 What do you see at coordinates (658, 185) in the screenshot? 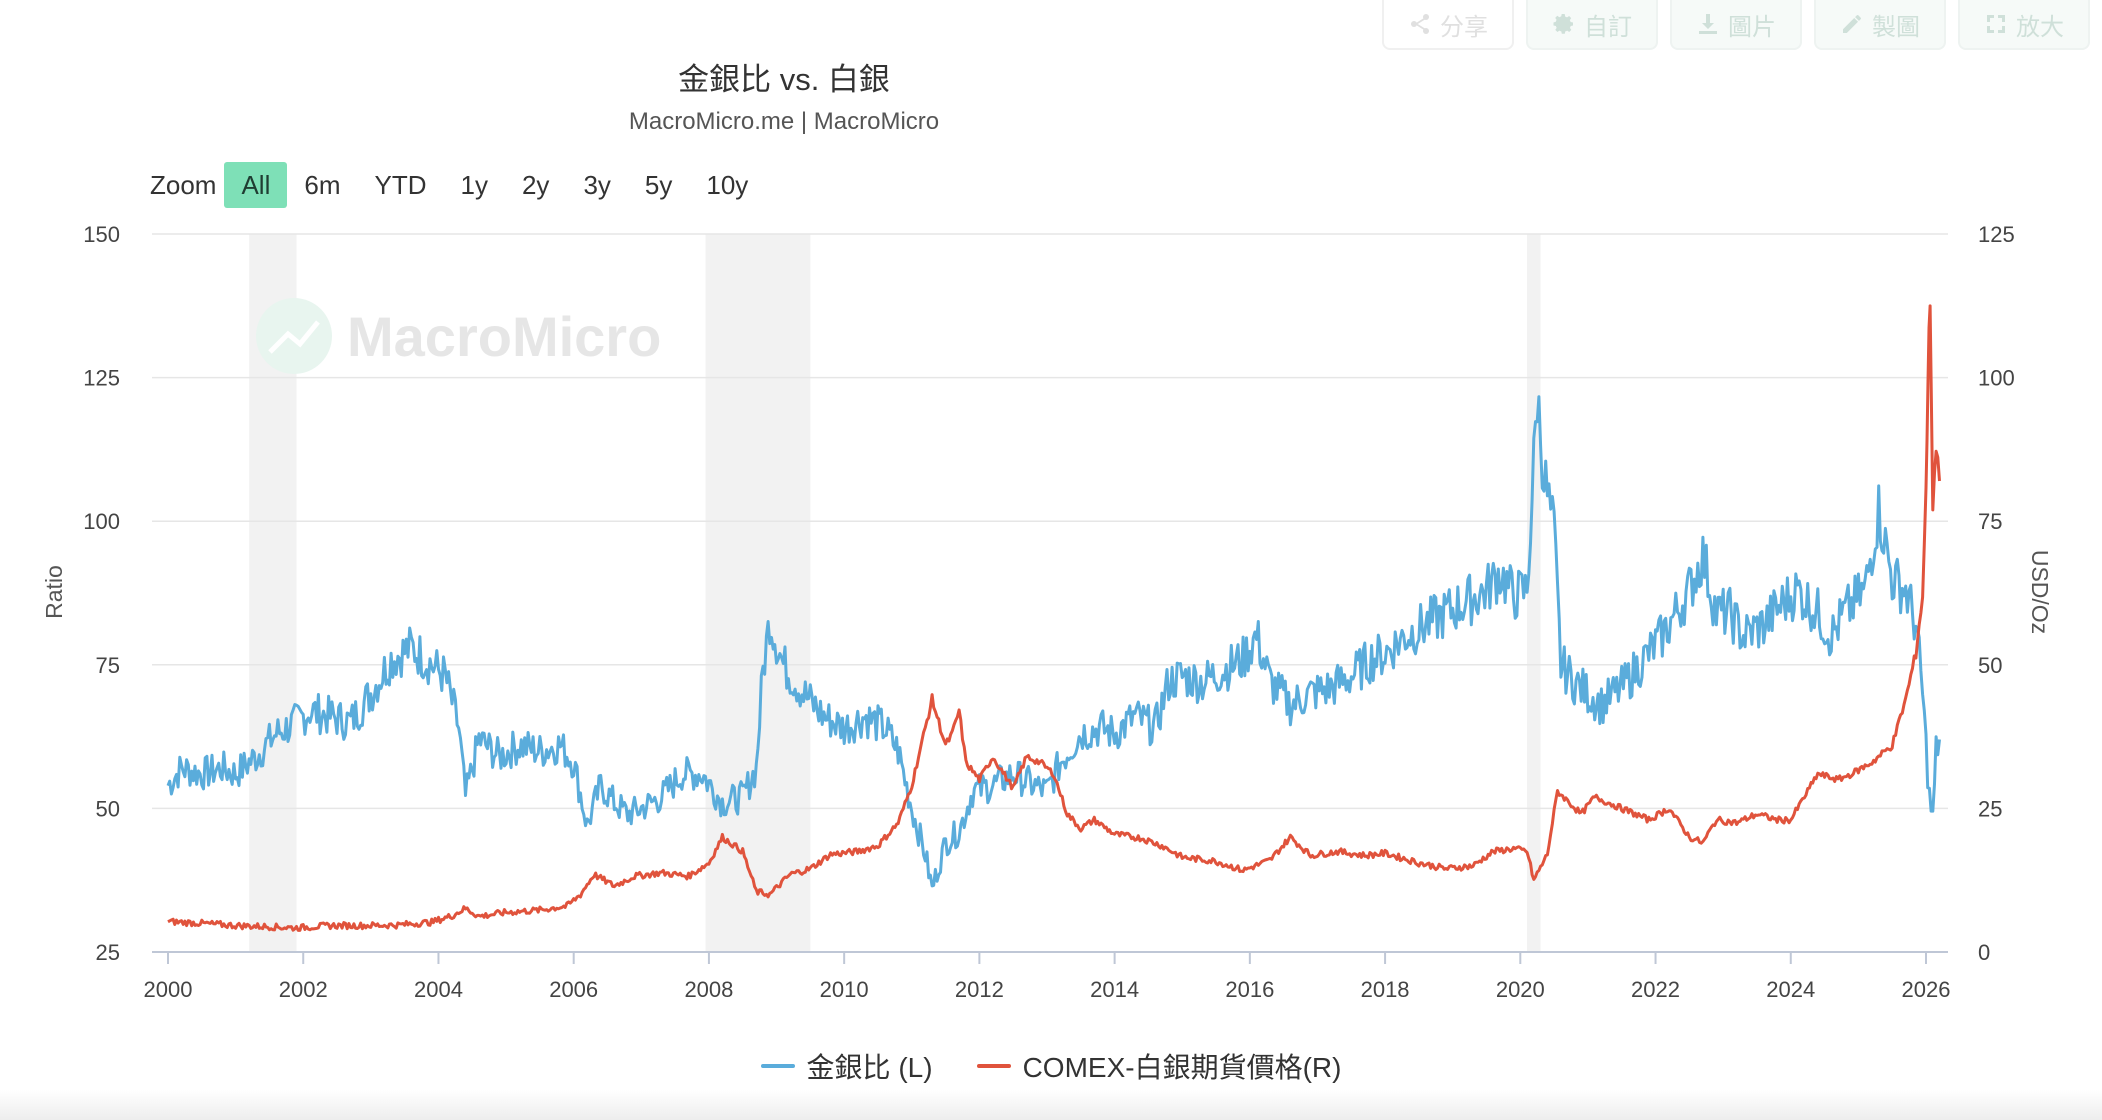
I see `zoom-5y-button: 5y` at bounding box center [658, 185].